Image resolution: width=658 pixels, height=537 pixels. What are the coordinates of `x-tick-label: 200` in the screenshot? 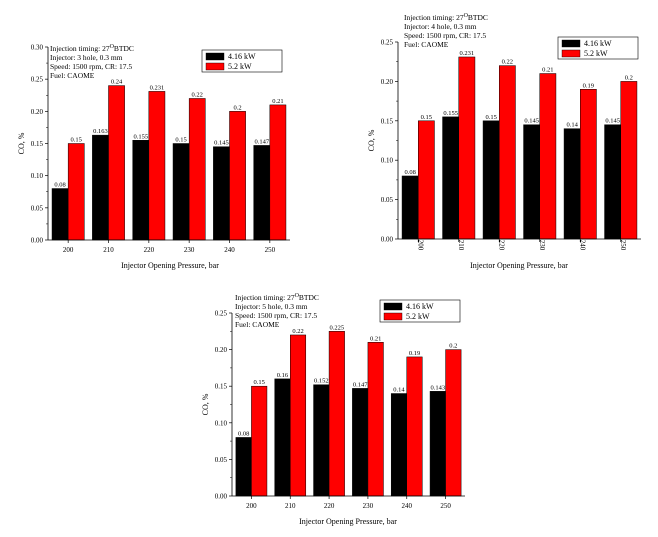 It's located at (68, 250).